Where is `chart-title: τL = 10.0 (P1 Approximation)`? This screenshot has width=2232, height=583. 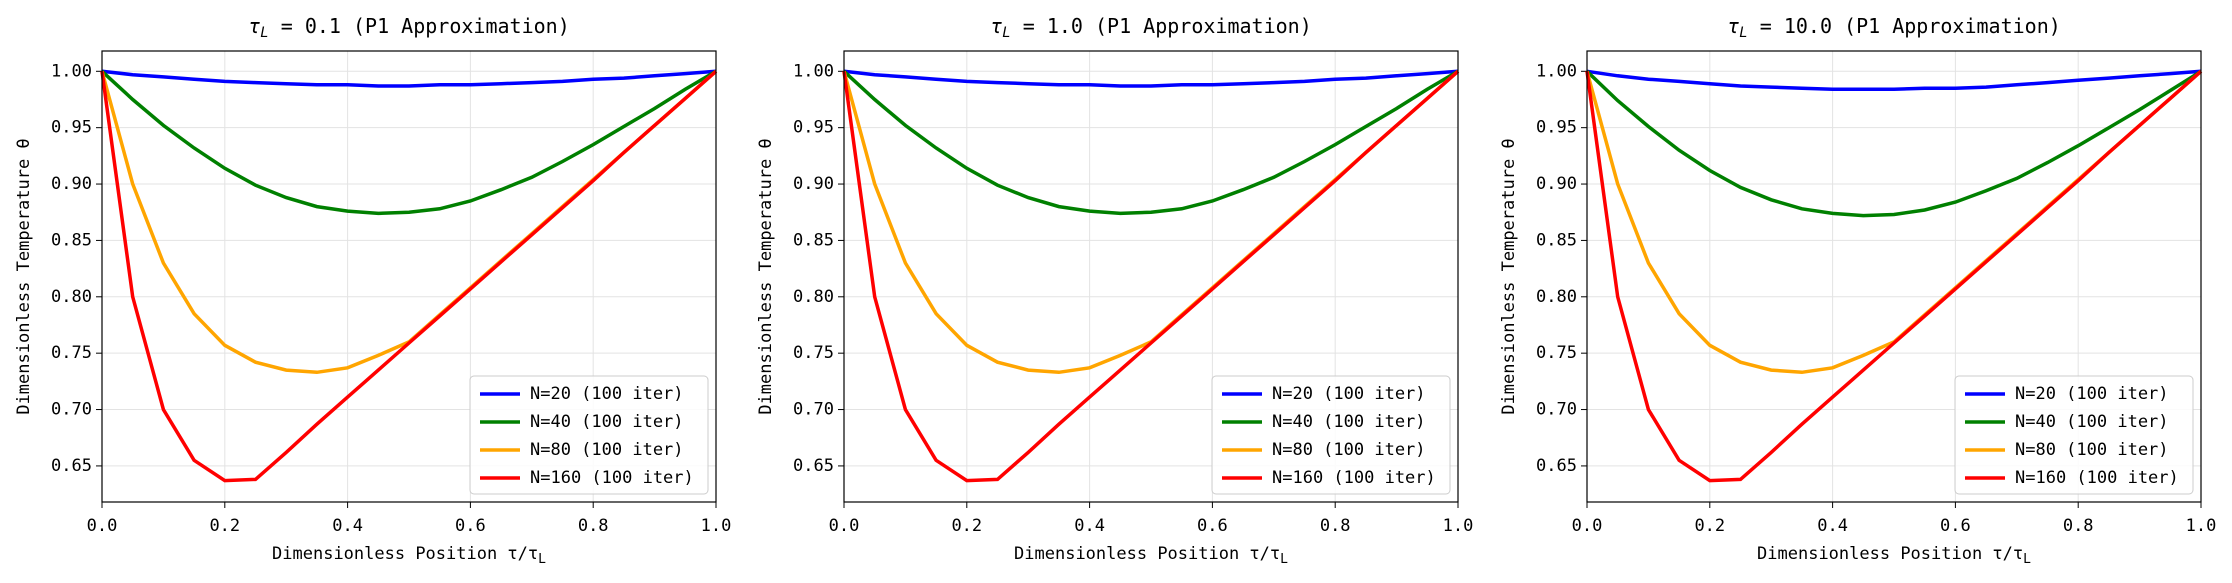 chart-title: τL = 10.0 (P1 Approximation) is located at coordinates (1894, 28).